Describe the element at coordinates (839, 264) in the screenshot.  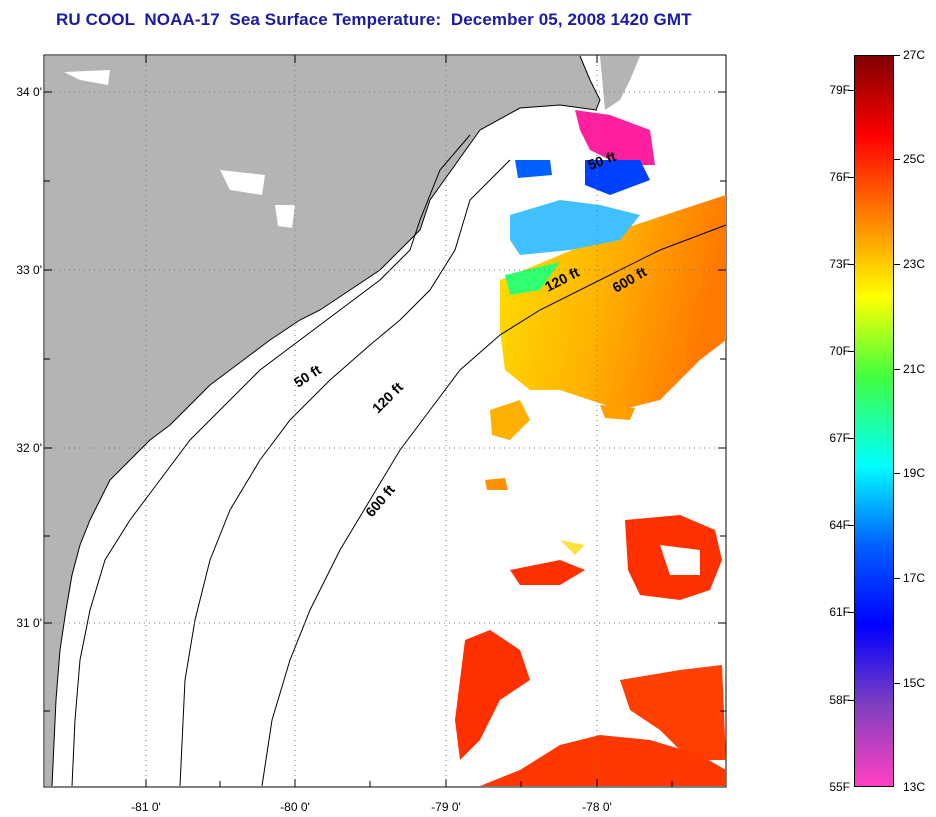
I see `colorbar-f-label: 73F` at that location.